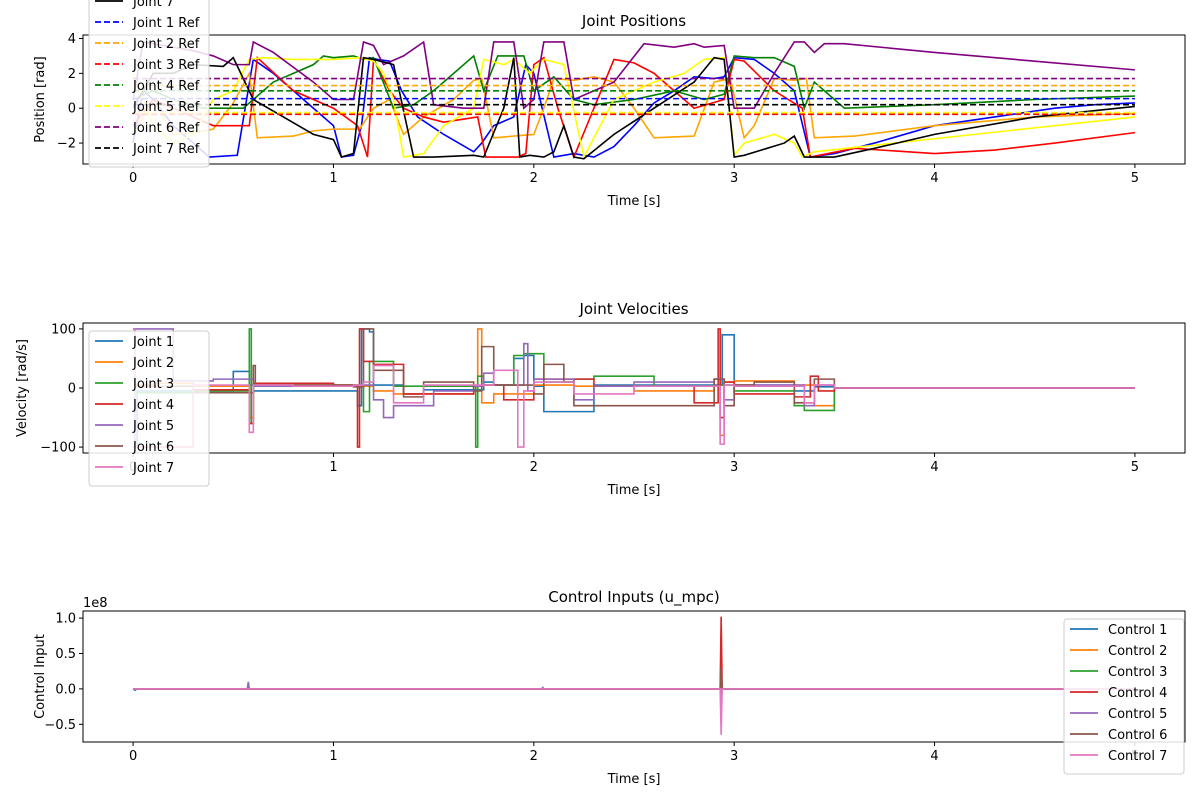 The height and width of the screenshot is (800, 1200). Describe the element at coordinates (22, 388) in the screenshot. I see `y-axis-label: Velocity [rad/s]` at that location.